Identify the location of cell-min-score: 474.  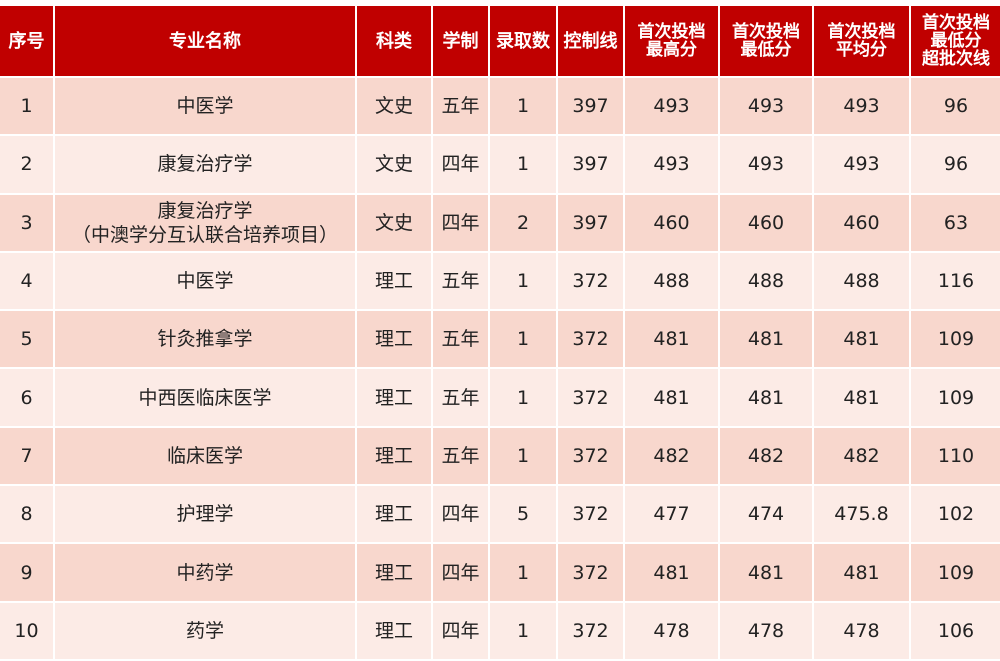
(766, 514).